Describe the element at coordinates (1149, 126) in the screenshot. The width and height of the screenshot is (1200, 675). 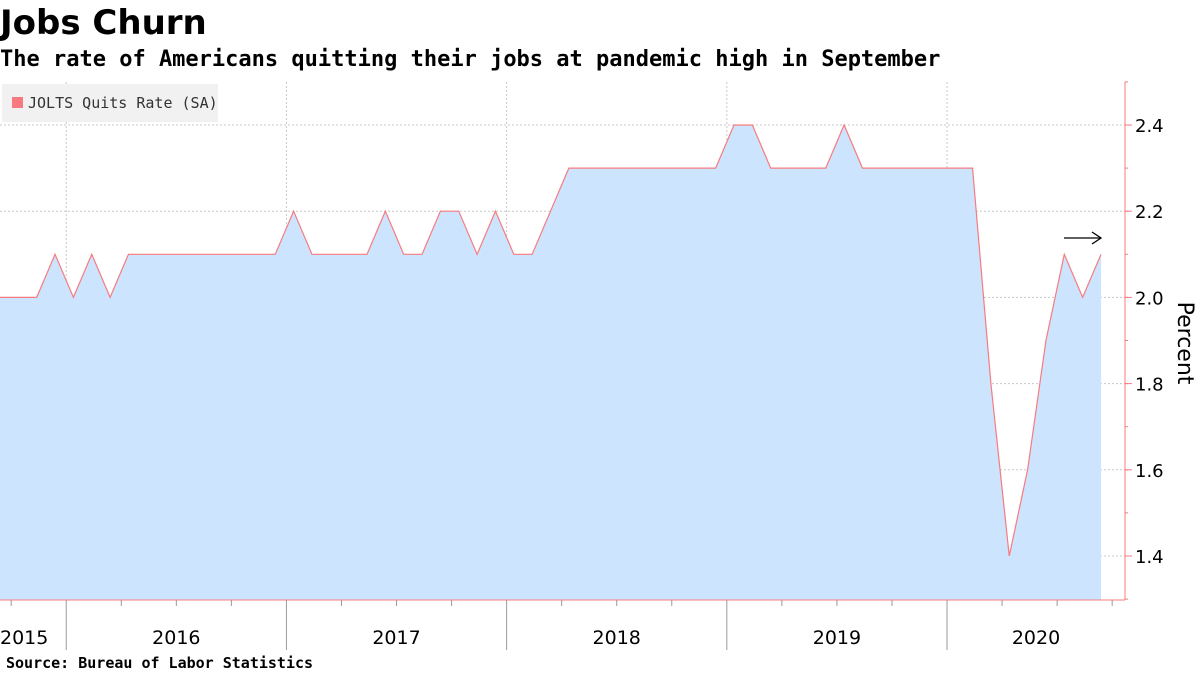
I see `y-tick-label-2.4: 2.4` at that location.